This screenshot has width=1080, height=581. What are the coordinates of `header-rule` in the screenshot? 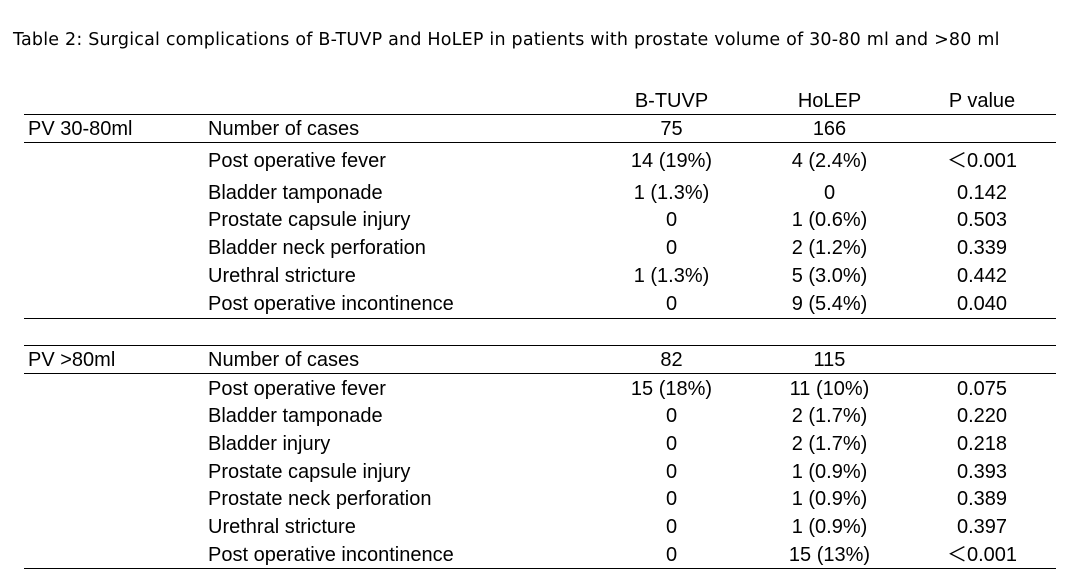 It's located at (540, 114).